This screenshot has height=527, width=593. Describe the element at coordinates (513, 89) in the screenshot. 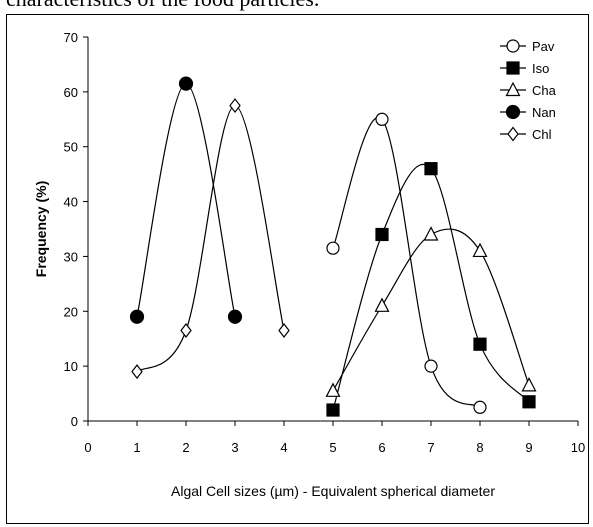

I see `legend-marker-cha` at that location.